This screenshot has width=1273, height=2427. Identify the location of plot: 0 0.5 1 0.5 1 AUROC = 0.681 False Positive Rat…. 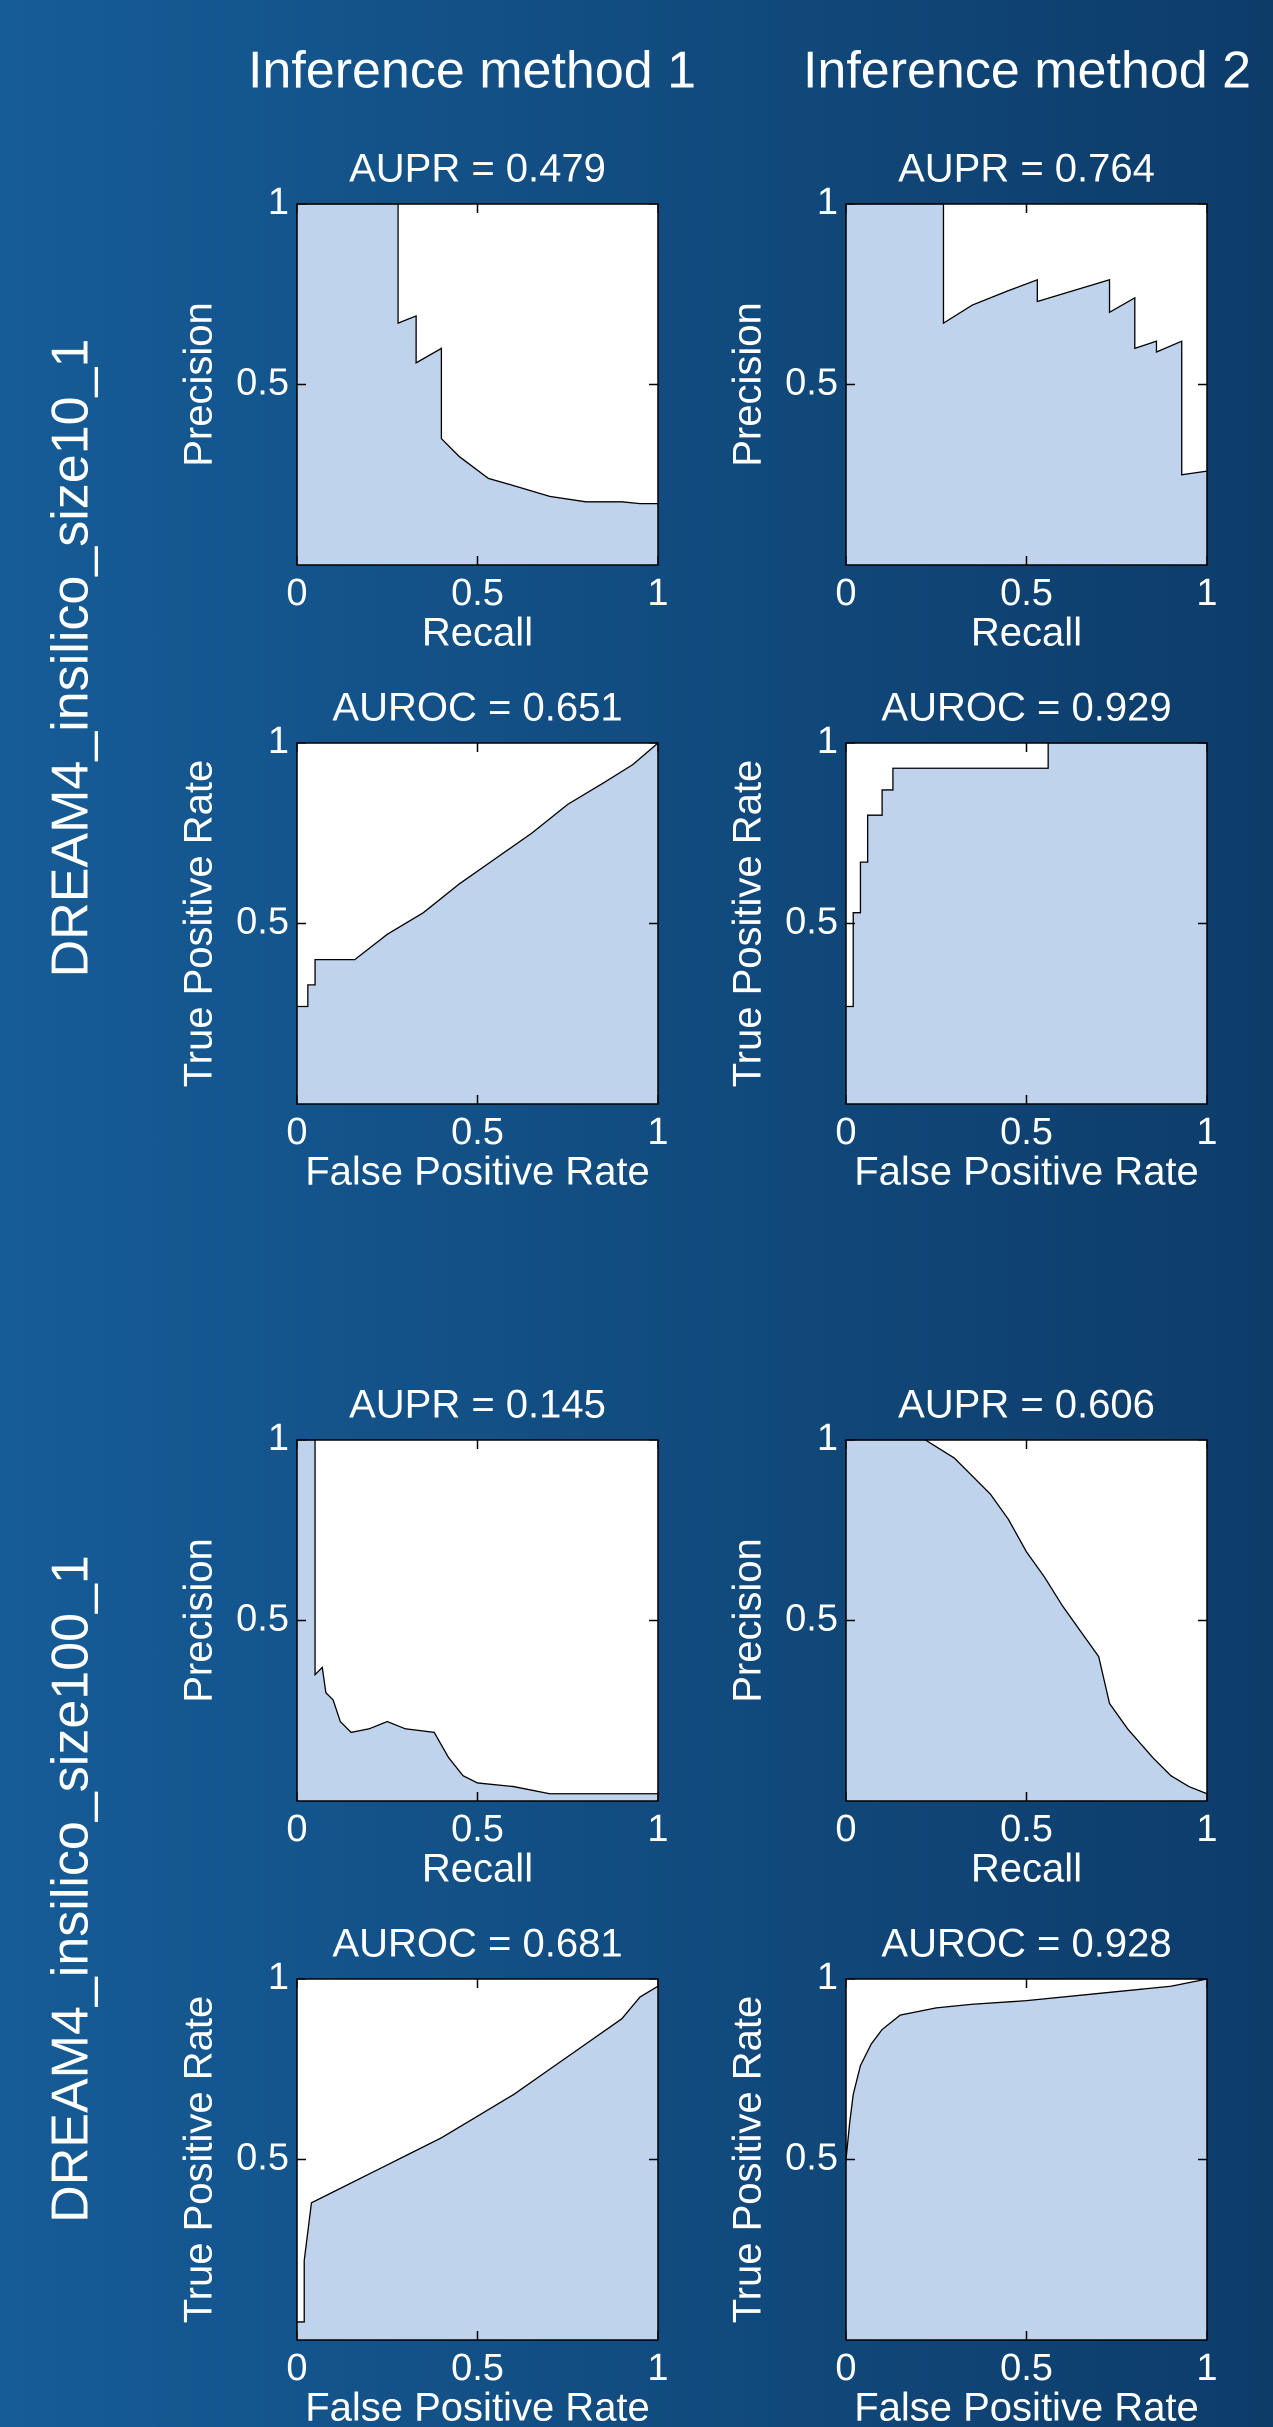
(423, 2174).